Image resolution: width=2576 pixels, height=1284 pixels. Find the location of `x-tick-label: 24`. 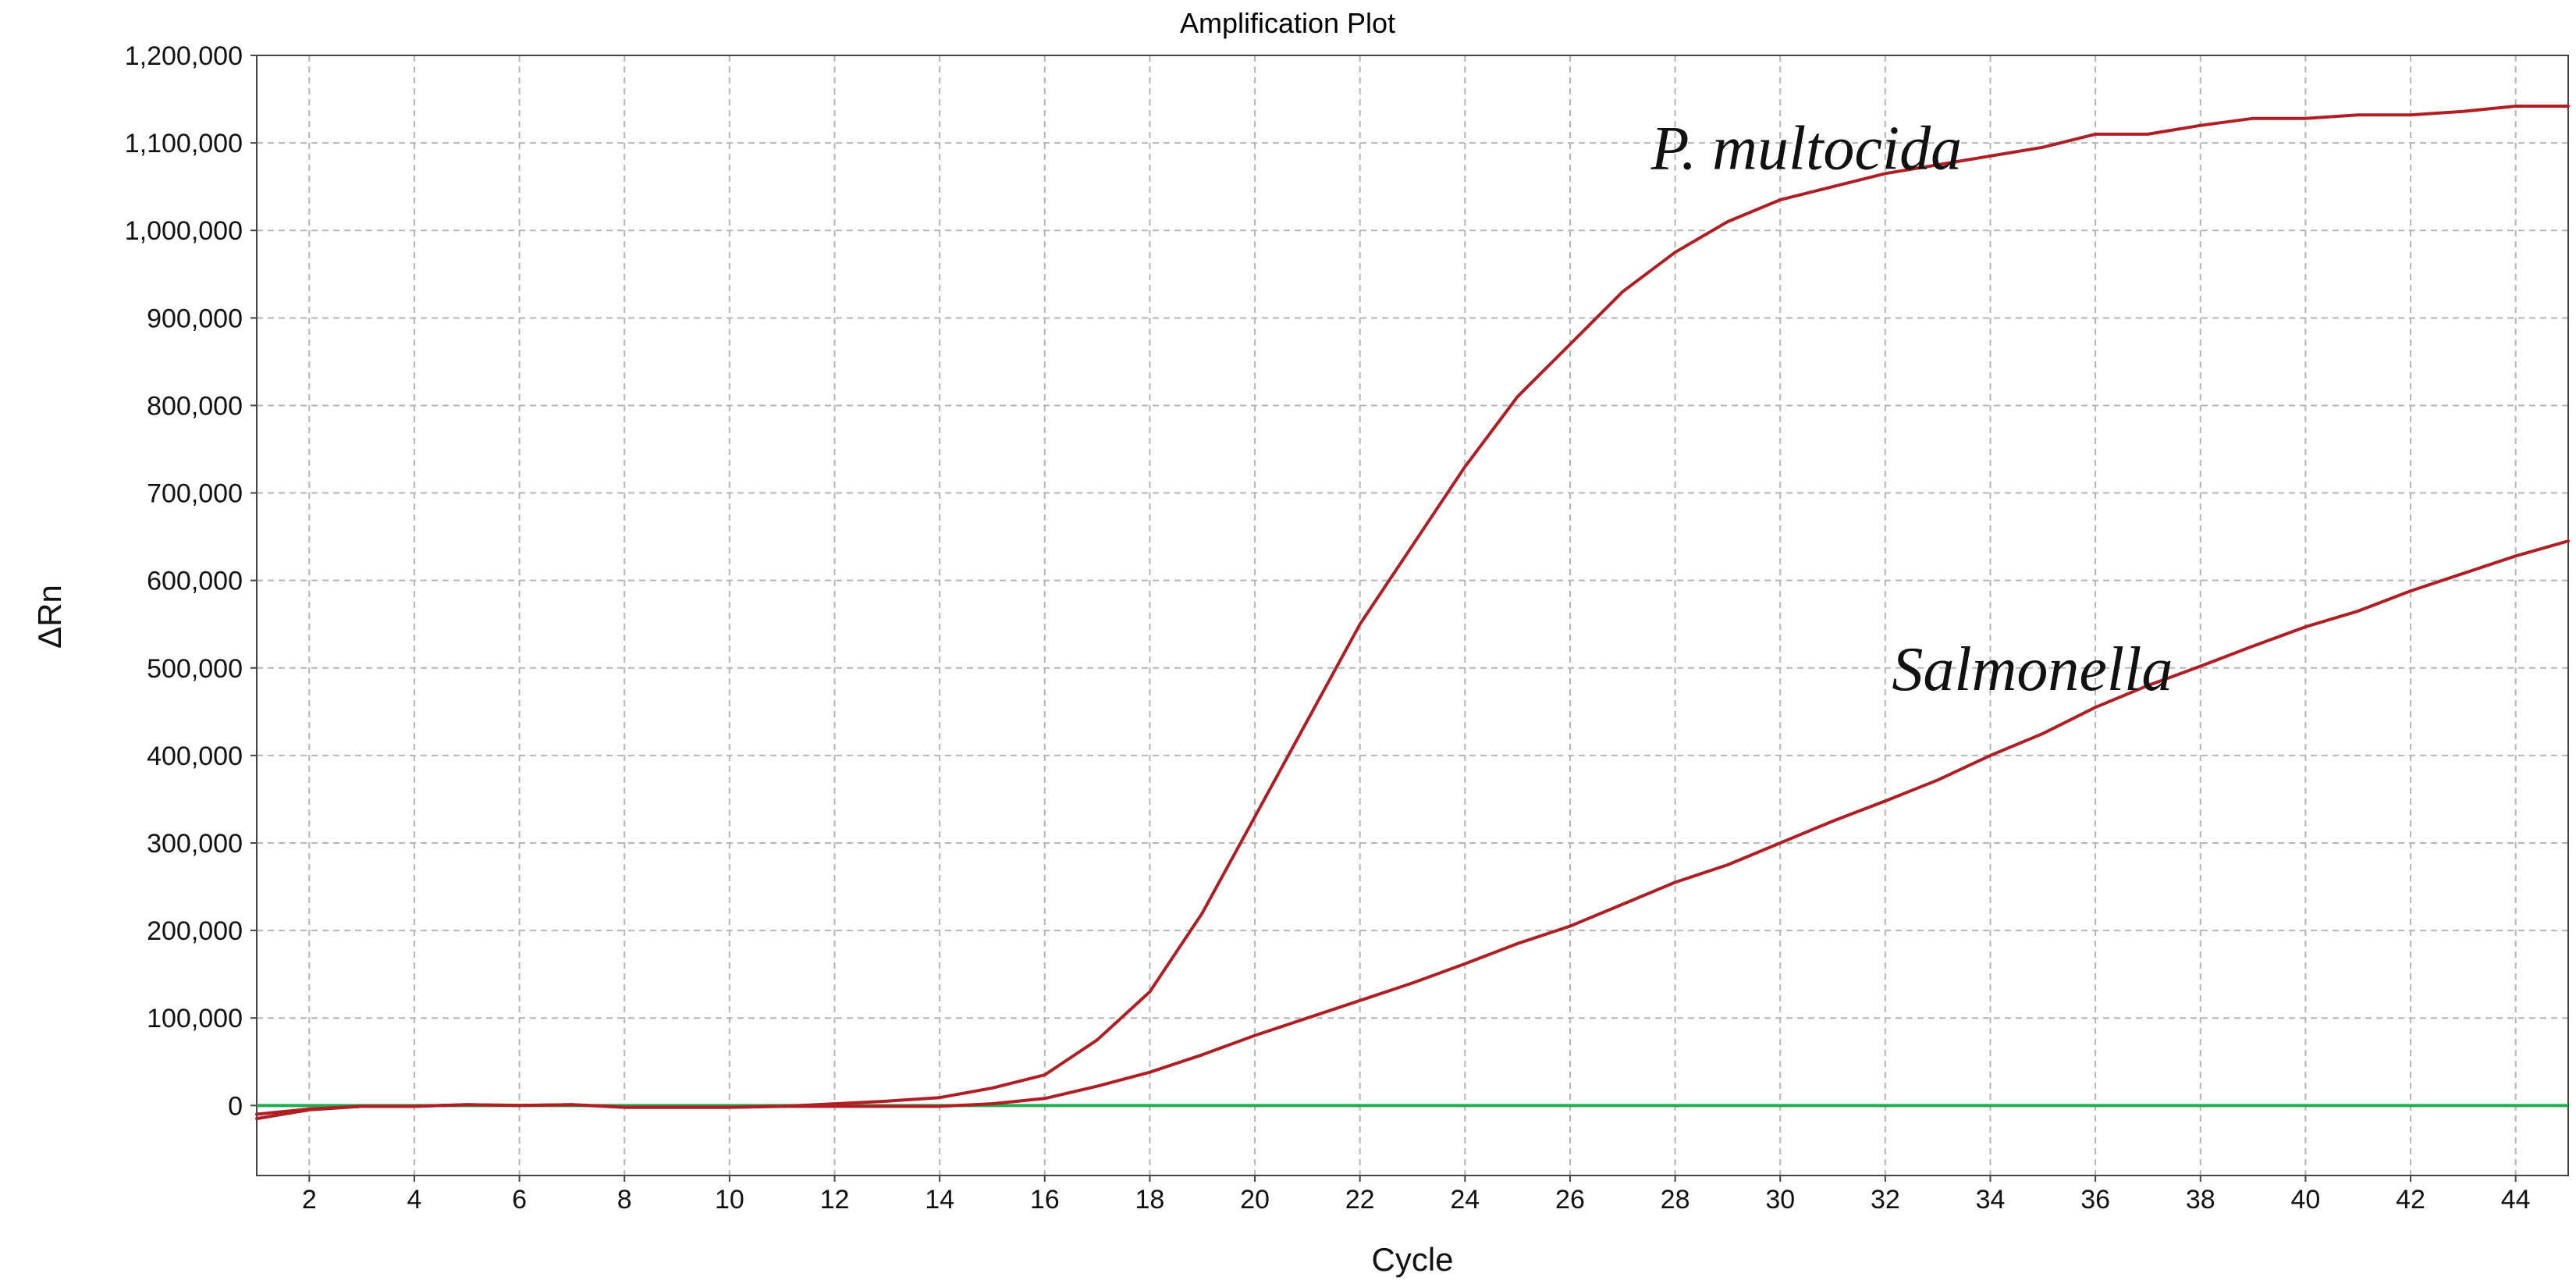

x-tick-label: 24 is located at coordinates (1465, 1200).